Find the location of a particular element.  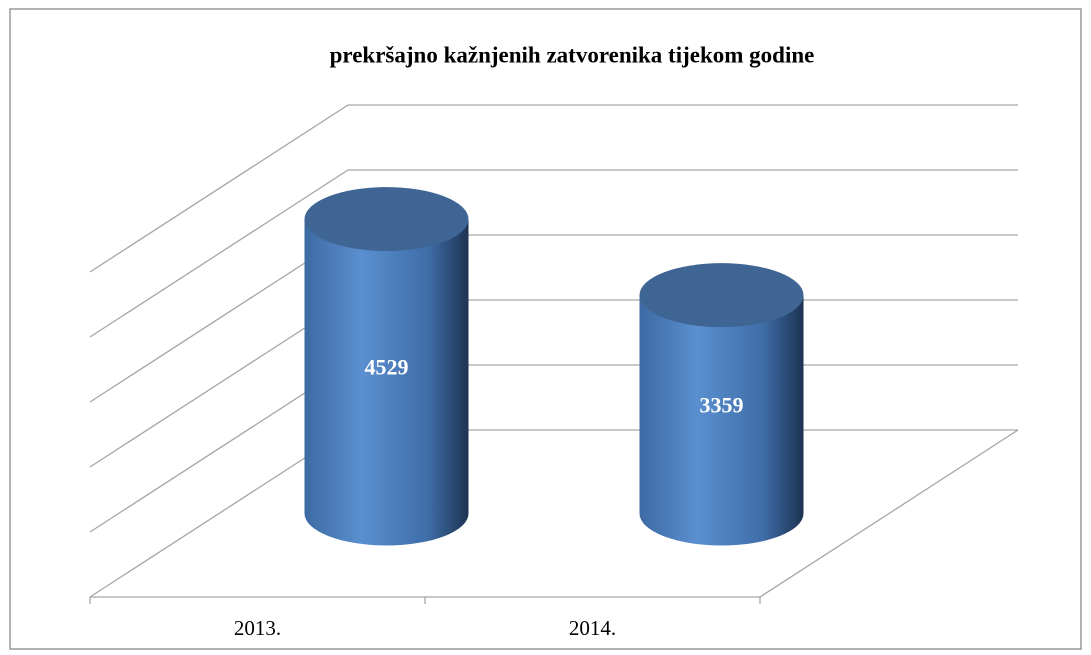

x-tick-label: 2013. is located at coordinates (257, 628).